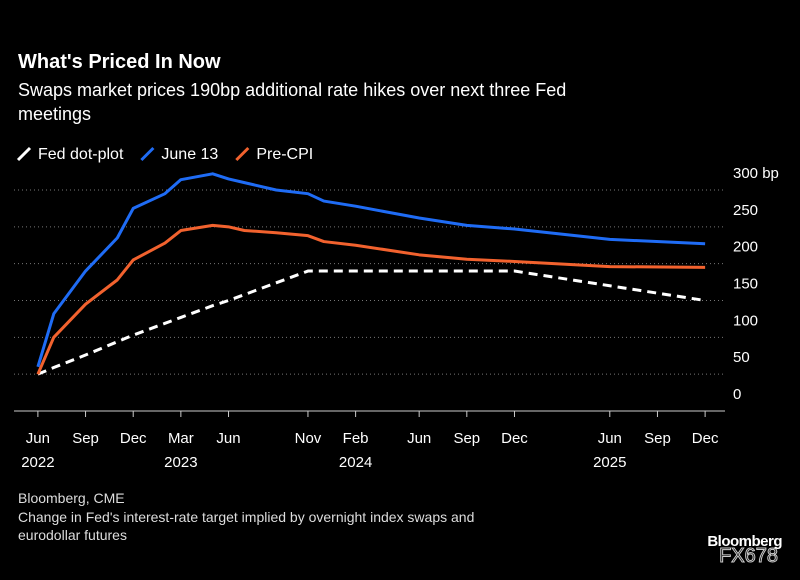 The width and height of the screenshot is (800, 580). I want to click on x-tick-label: Mar 2023, so click(180, 450).